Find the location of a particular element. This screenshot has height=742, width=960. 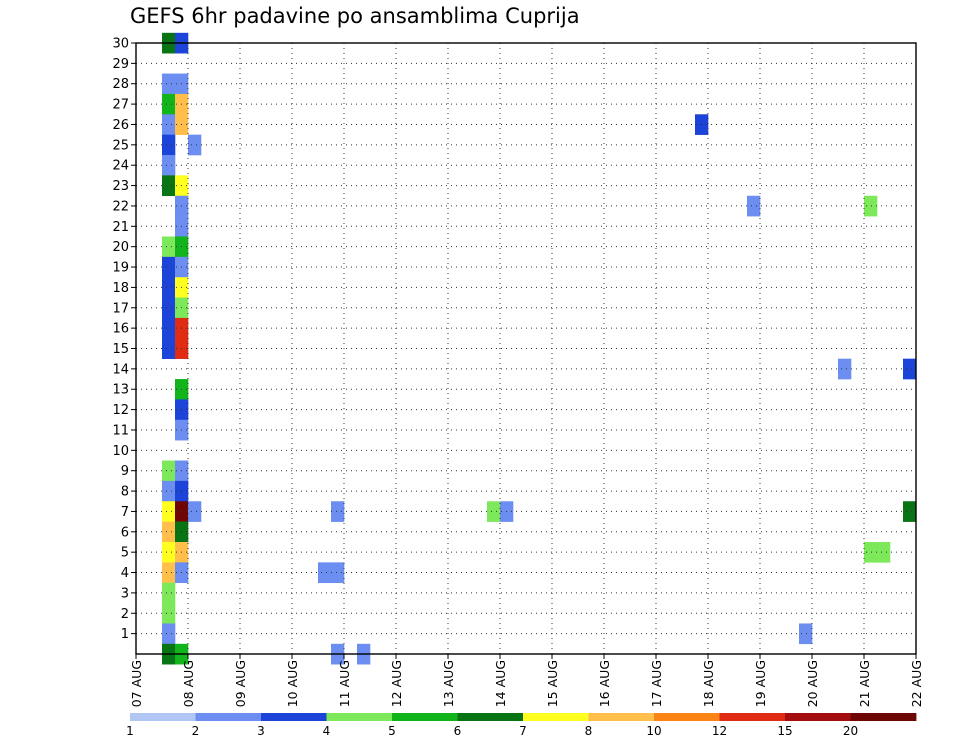

colorbar-label: 3 is located at coordinates (261, 731).